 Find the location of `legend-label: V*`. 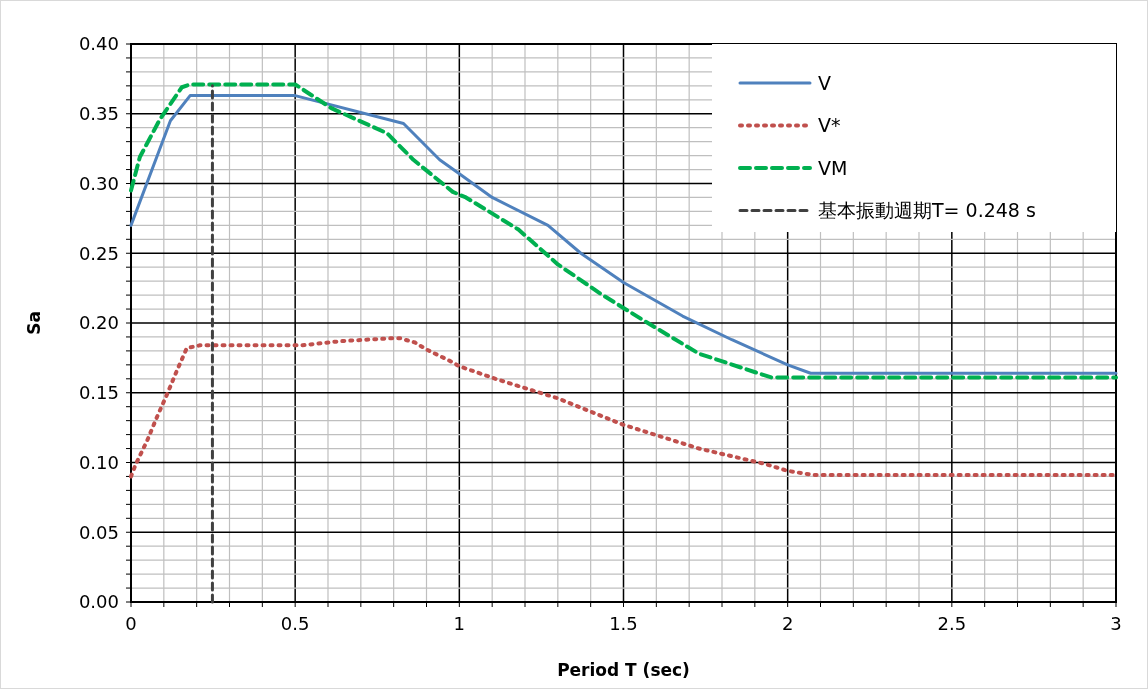

legend-label: V* is located at coordinates (829, 125).